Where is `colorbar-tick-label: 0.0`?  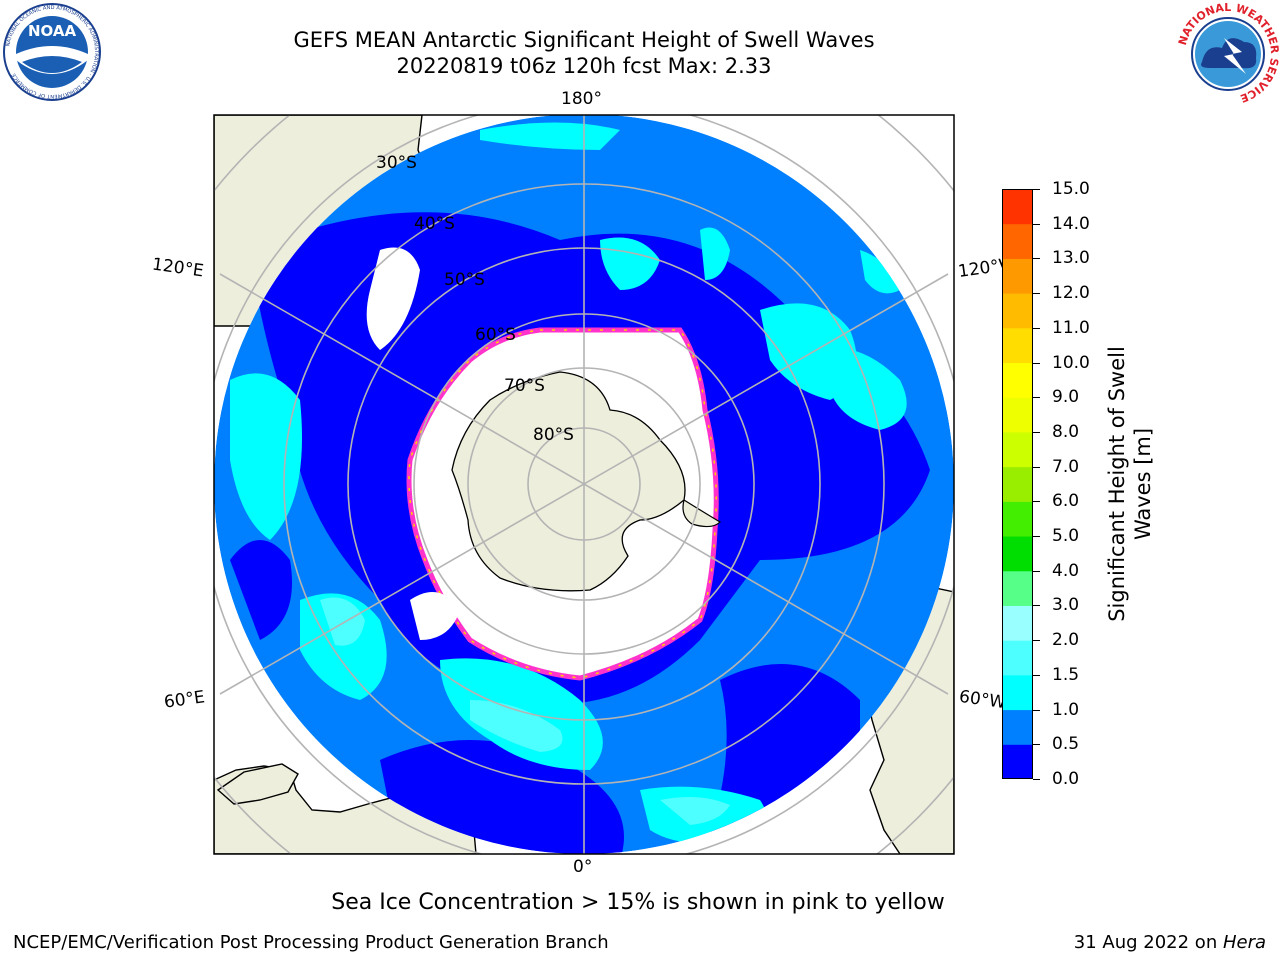 colorbar-tick-label: 0.0 is located at coordinates (1066, 779).